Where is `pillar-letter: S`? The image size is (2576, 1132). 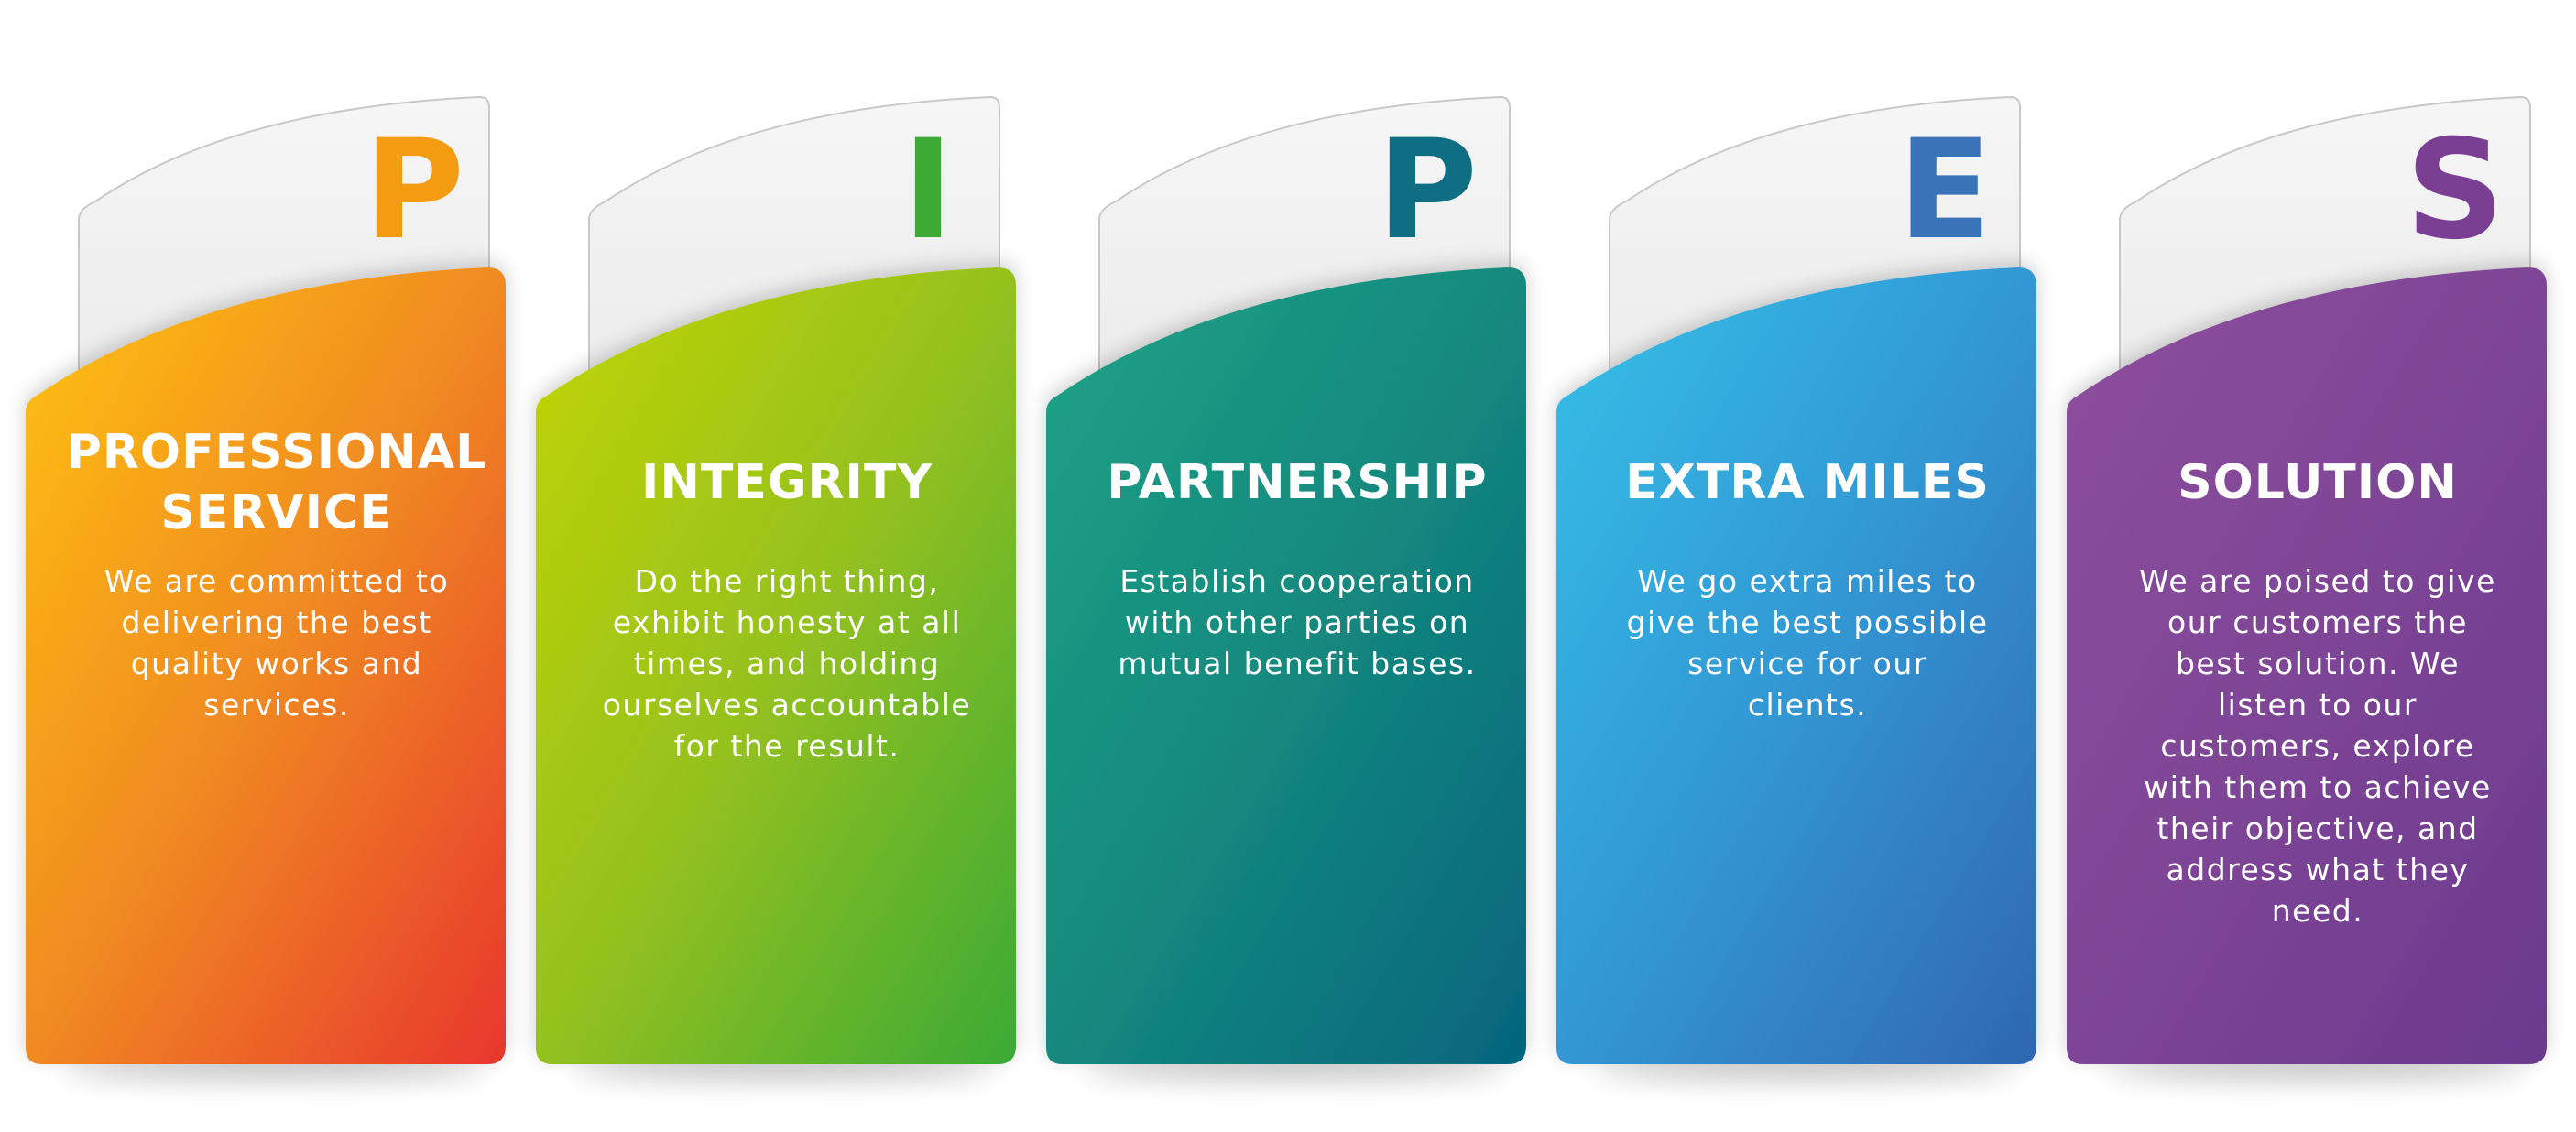 pillar-letter: S is located at coordinates (2455, 190).